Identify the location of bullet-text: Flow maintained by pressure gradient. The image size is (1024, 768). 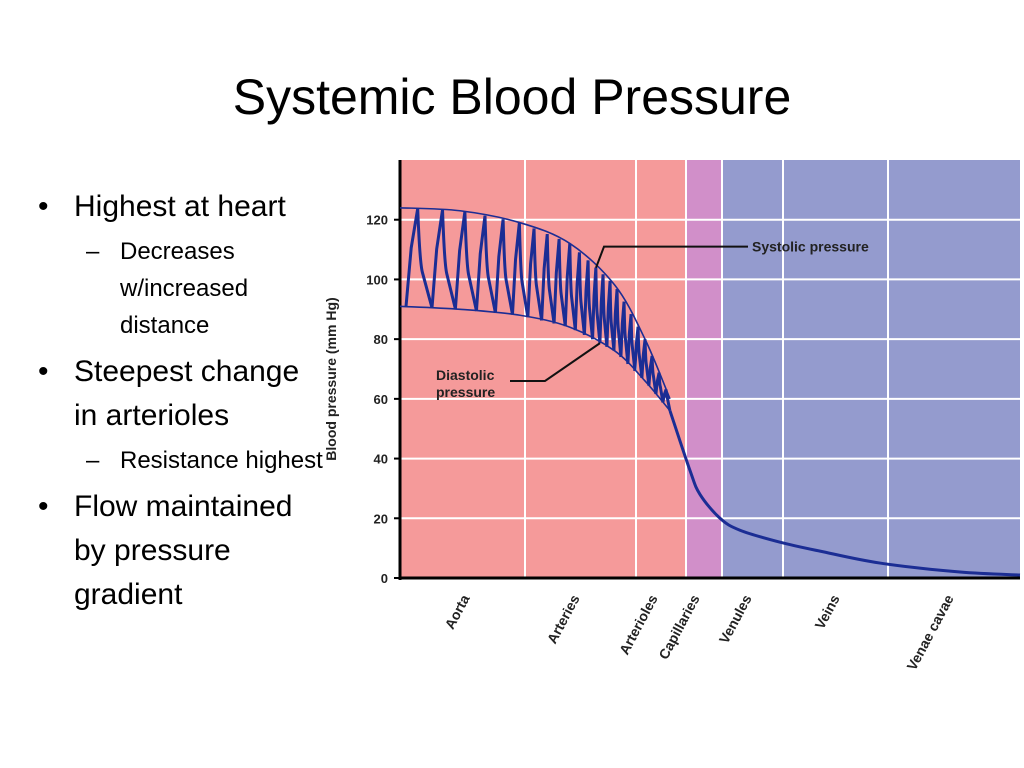
(183, 550).